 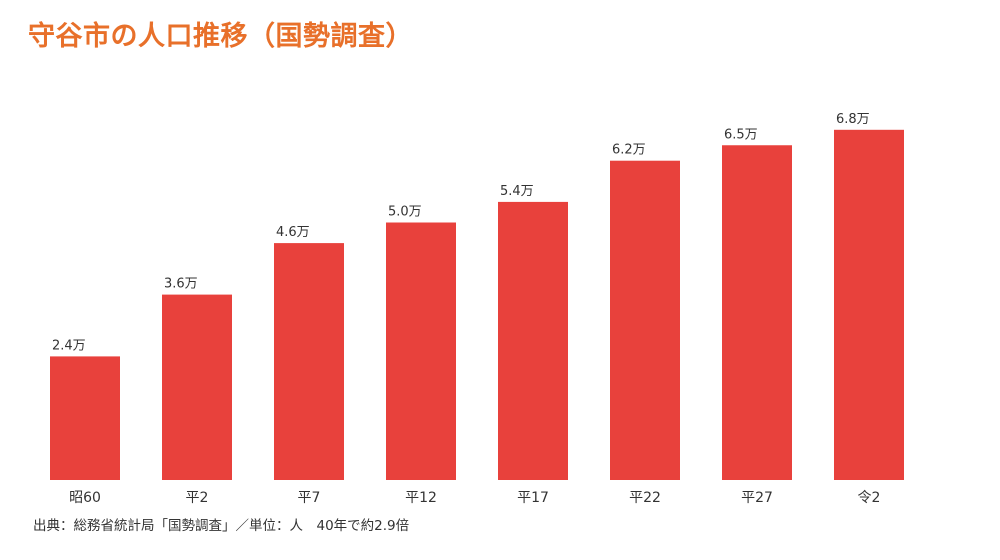 What do you see at coordinates (405, 212) in the screenshot?
I see `value-label: 5.0万` at bounding box center [405, 212].